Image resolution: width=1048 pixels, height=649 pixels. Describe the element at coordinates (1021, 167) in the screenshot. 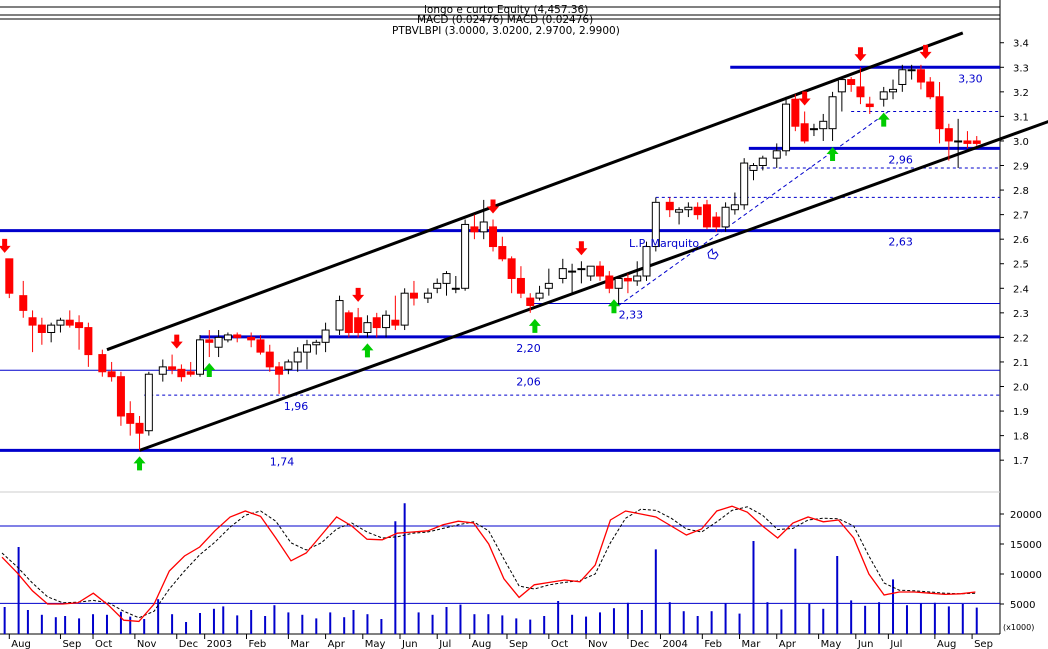

I see `price-tick-label: 2.9` at that location.